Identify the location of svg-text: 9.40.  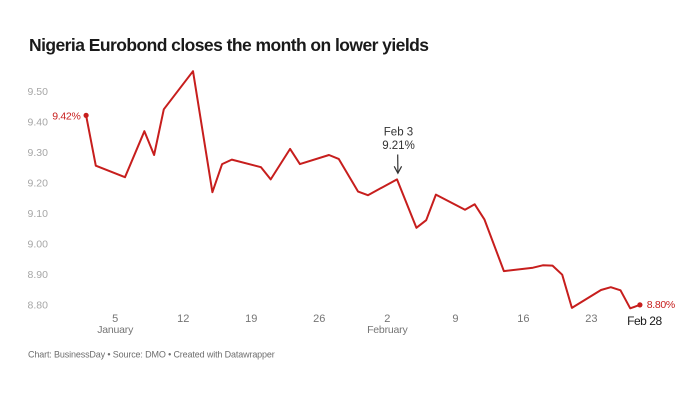
(38, 123).